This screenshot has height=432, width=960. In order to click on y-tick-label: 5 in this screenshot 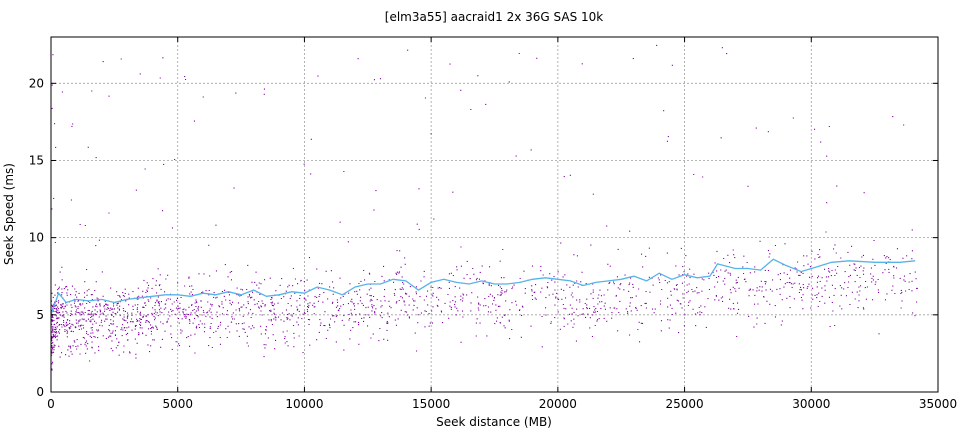, I will do `click(40, 315)`.